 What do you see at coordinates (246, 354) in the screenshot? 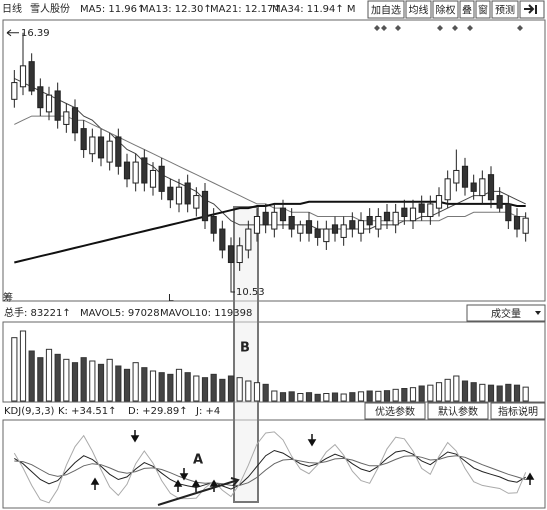
I see `highlight-box` at bounding box center [246, 354].